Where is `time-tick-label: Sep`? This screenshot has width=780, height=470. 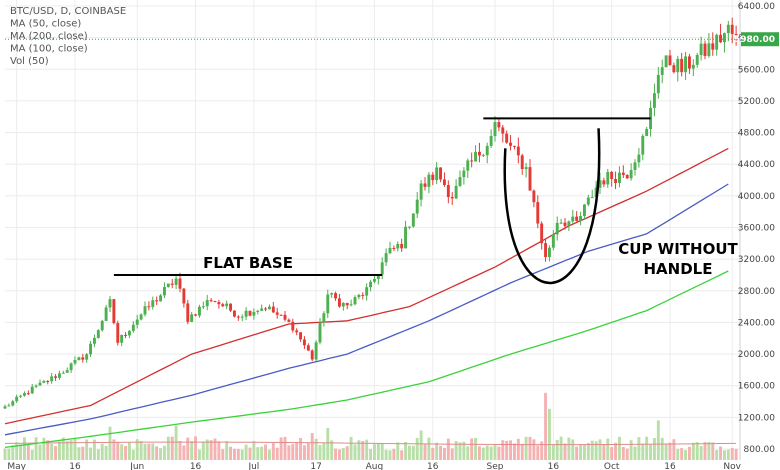 time-tick-label: Sep is located at coordinates (495, 466).